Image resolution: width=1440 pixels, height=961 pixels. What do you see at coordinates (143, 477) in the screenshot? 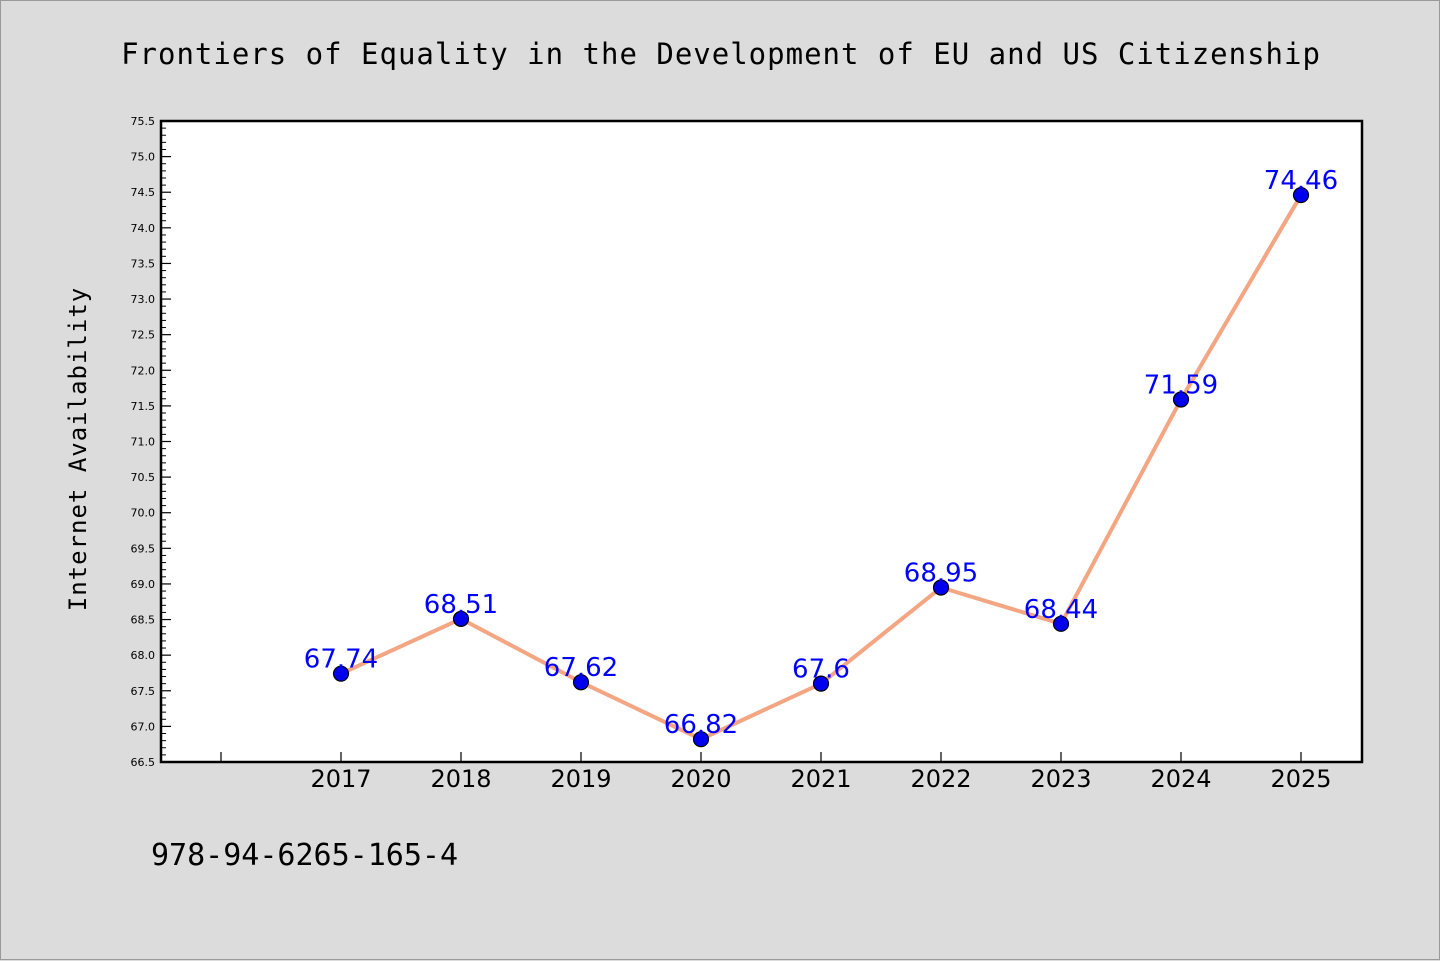
I see `y-tick-label: 70.5` at bounding box center [143, 477].